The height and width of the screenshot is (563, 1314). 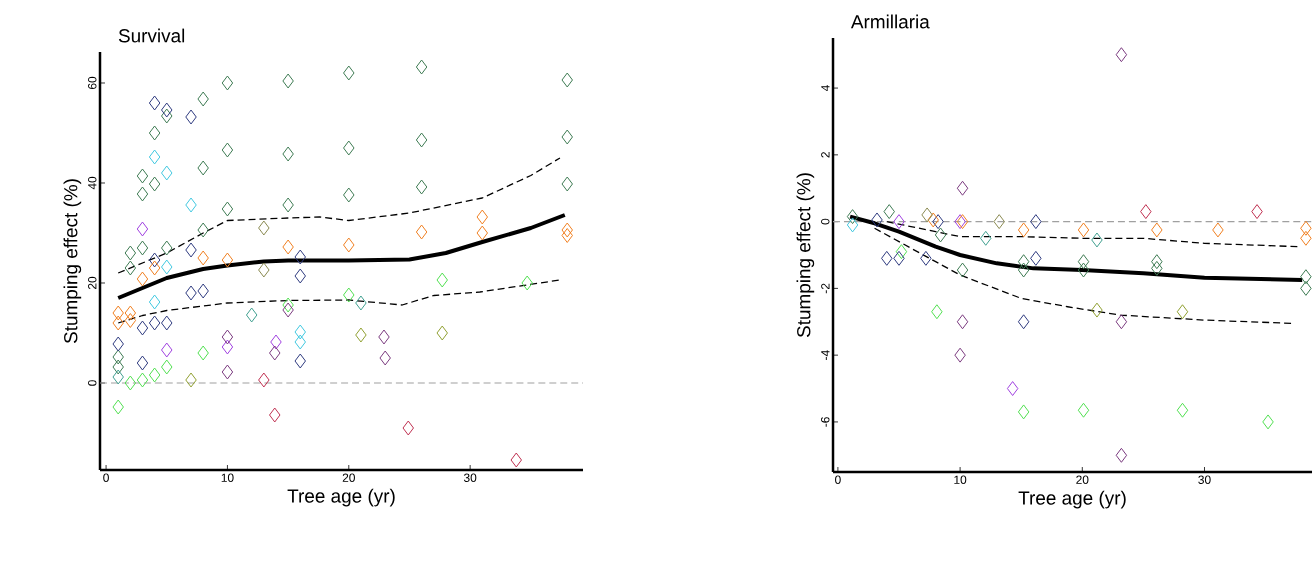 I want to click on y-tick-label: 4, so click(x=825, y=88).